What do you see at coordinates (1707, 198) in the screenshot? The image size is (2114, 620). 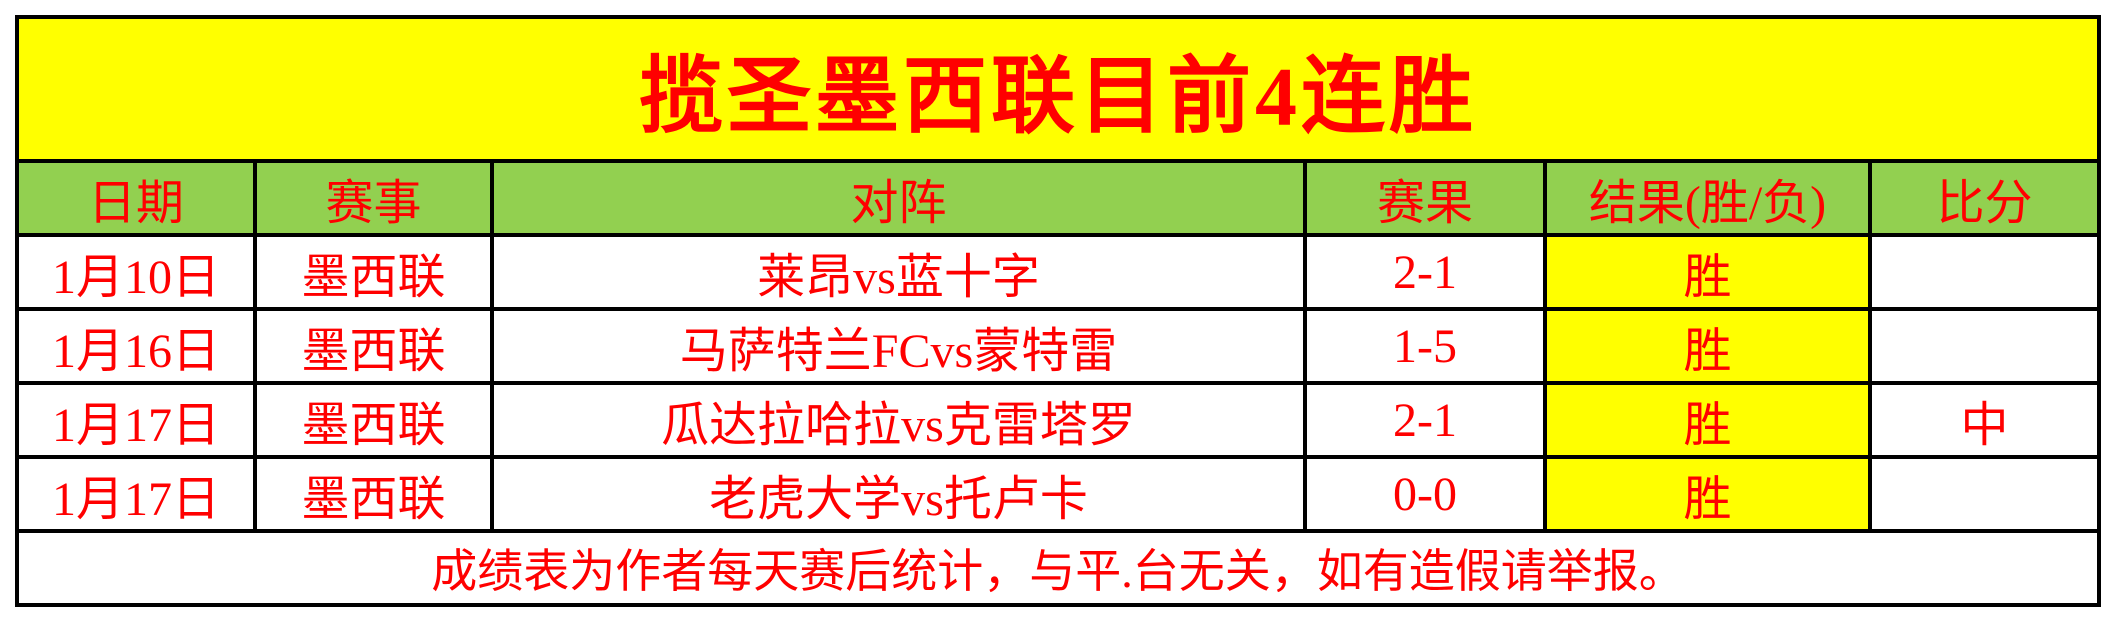 I see `header-result: 结果(胜/负)` at bounding box center [1707, 198].